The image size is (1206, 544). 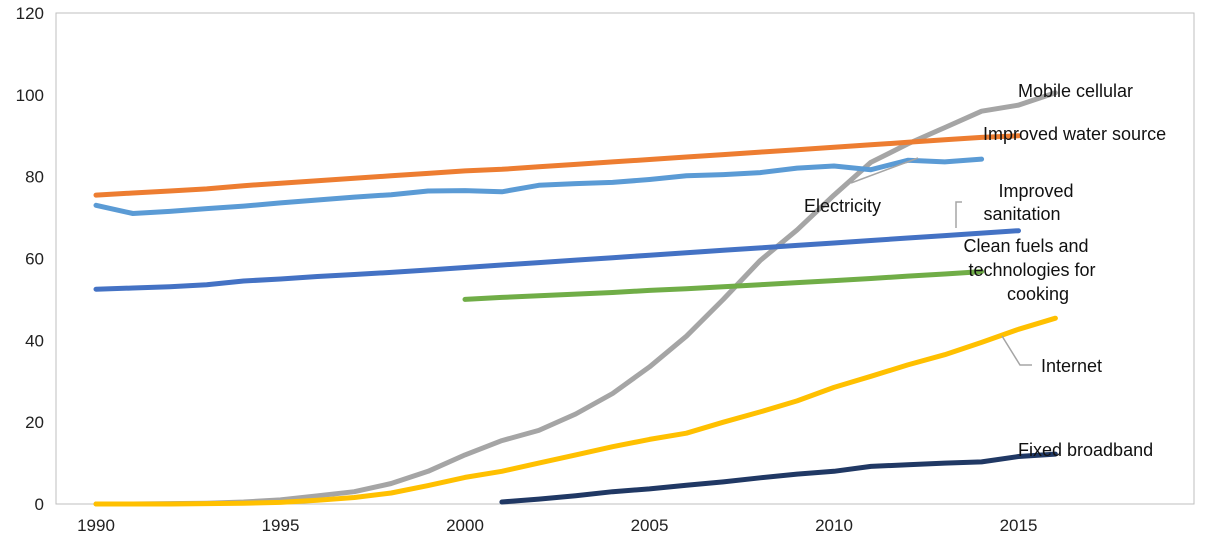 I want to click on improved-sanitation-label-line1: Improved, so click(x=1035, y=191).